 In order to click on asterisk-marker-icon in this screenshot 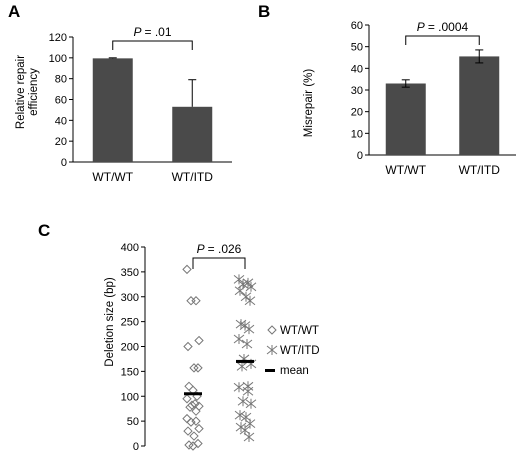, I will do `click(272, 350)`.